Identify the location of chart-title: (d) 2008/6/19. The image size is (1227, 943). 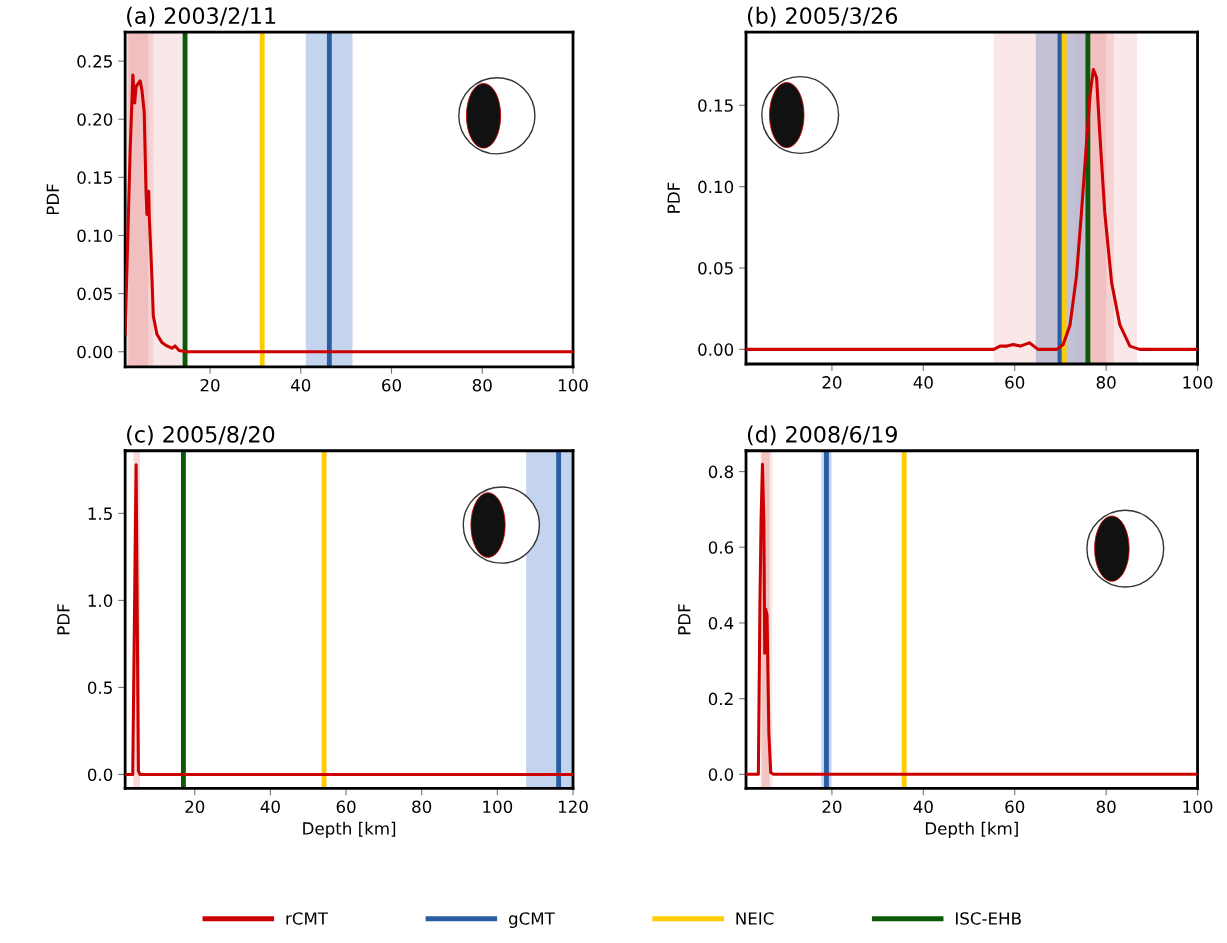
(822, 435).